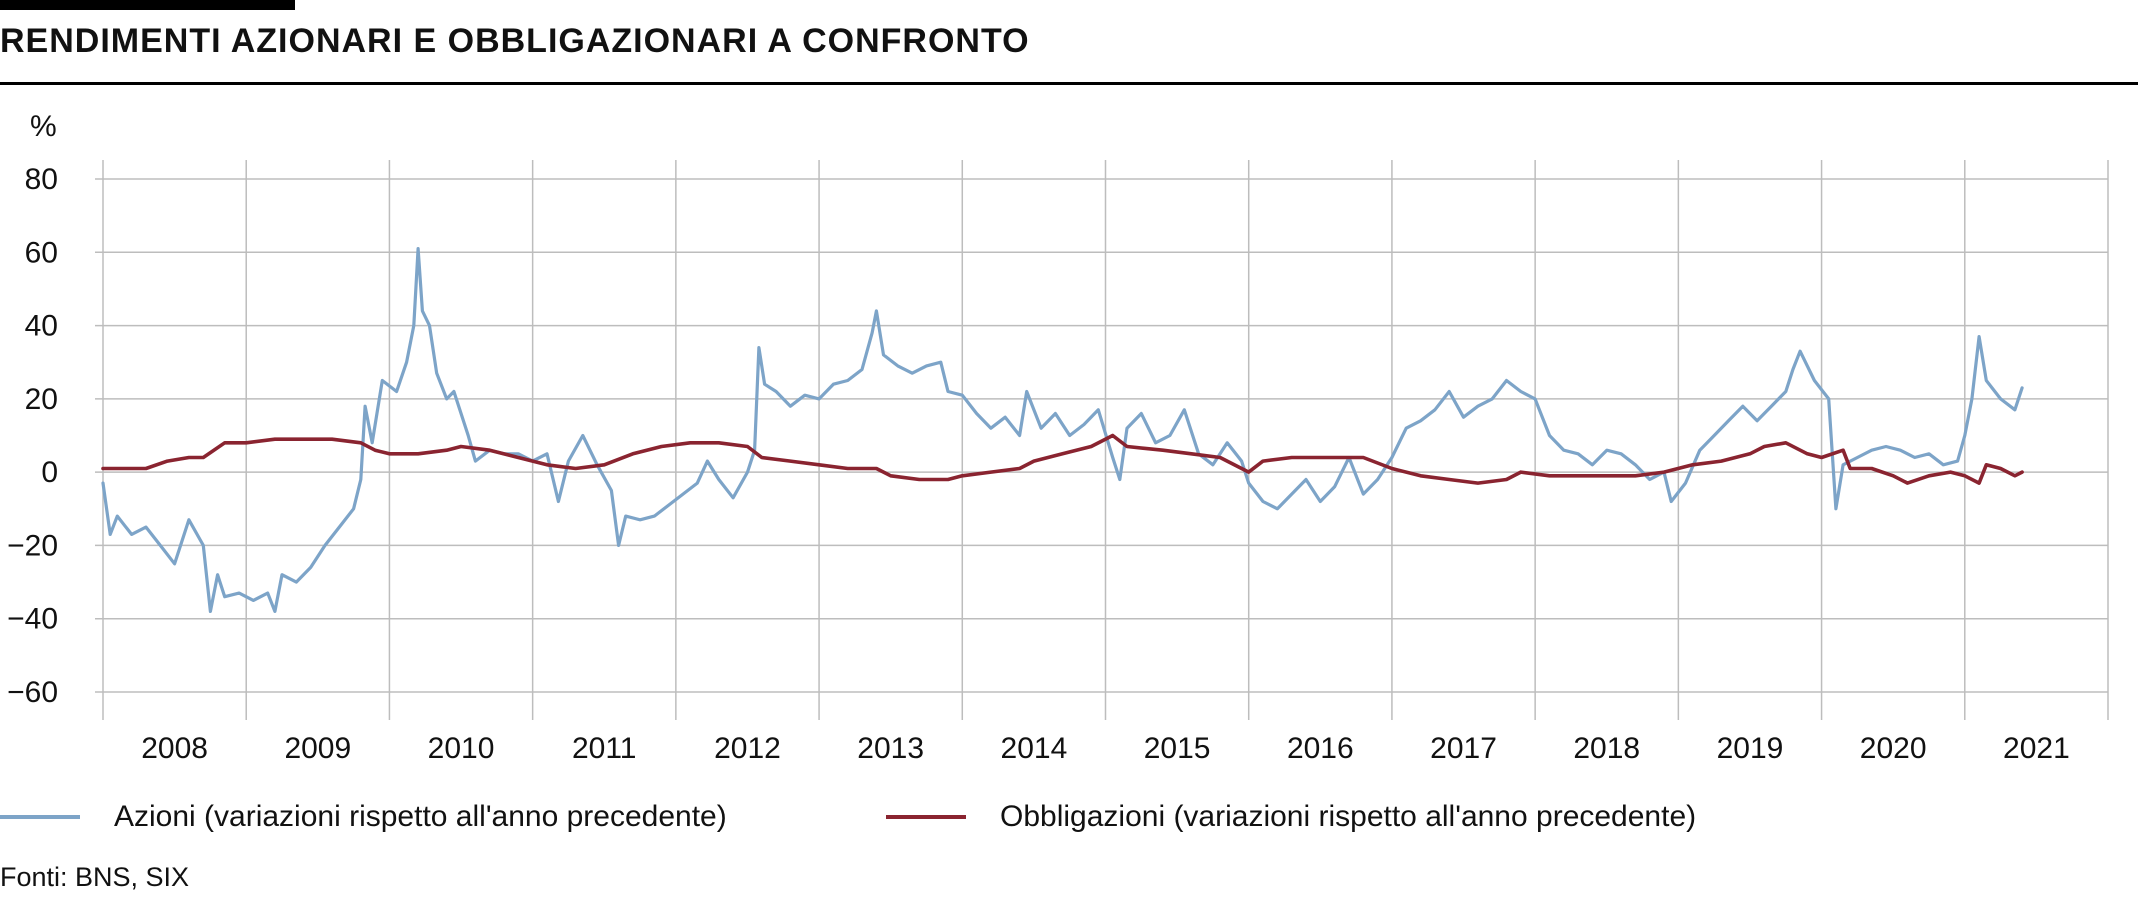  I want to click on x-tick-label: 2018, so click(1606, 748).